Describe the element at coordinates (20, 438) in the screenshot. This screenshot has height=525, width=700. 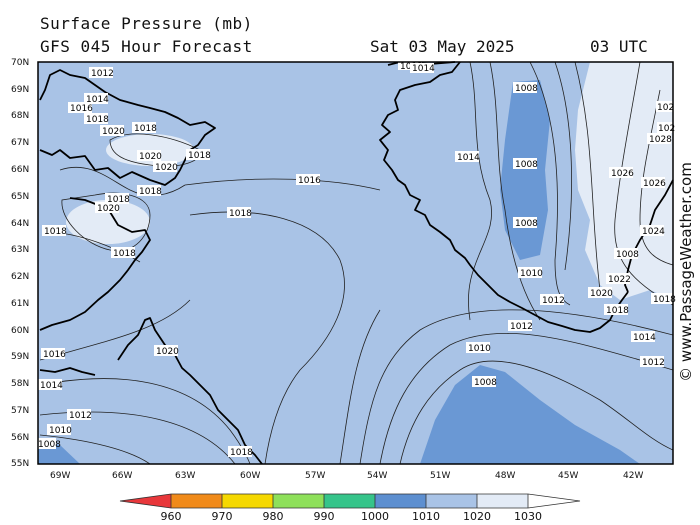
I see `lat-label: 56N` at that location.